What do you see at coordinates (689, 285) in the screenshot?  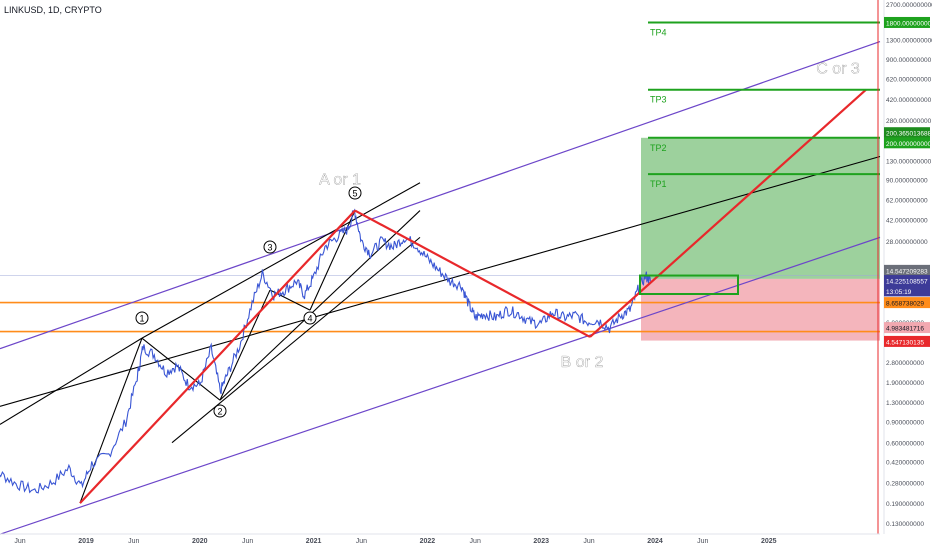 I see `entry-zone-box` at bounding box center [689, 285].